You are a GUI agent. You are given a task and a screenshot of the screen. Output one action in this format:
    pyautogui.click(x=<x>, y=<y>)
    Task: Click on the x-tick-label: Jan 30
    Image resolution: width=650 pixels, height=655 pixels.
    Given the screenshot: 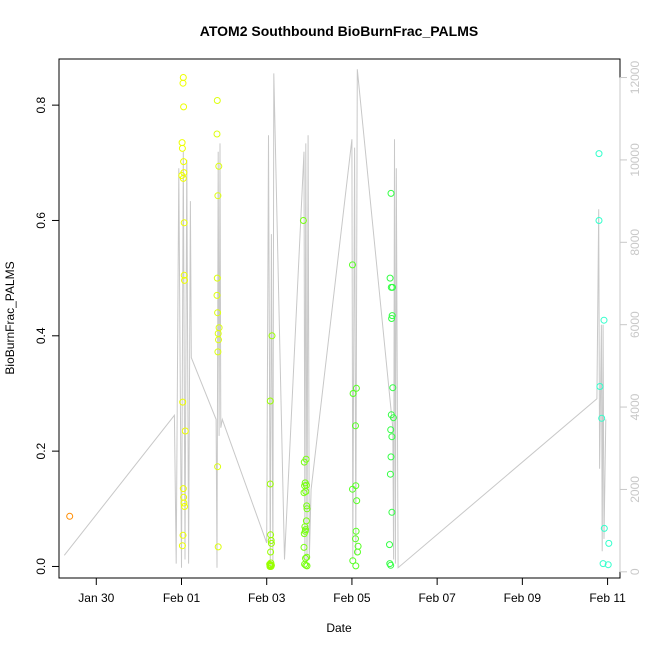 What is the action you would take?
    pyautogui.click(x=96, y=598)
    